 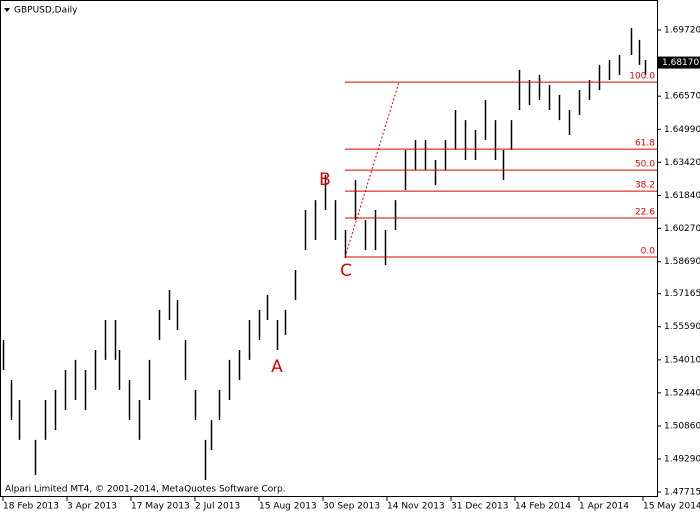 I want to click on fibo-label: 22.6, so click(x=645, y=212).